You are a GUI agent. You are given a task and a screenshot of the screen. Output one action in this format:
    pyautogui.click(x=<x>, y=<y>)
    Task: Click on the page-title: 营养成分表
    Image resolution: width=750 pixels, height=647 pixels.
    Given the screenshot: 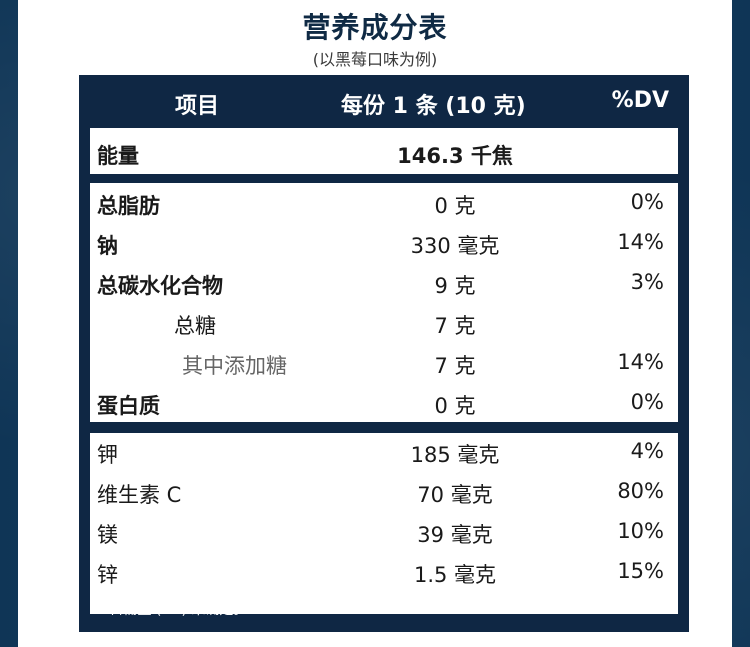 What is the action you would take?
    pyautogui.click(x=375, y=27)
    